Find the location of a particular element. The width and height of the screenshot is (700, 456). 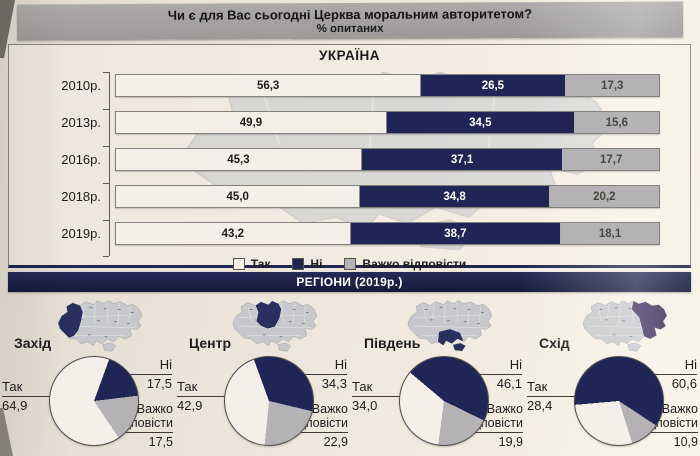

regions-band-label: РЕГІОНИ (2019р.) is located at coordinates (349, 282).